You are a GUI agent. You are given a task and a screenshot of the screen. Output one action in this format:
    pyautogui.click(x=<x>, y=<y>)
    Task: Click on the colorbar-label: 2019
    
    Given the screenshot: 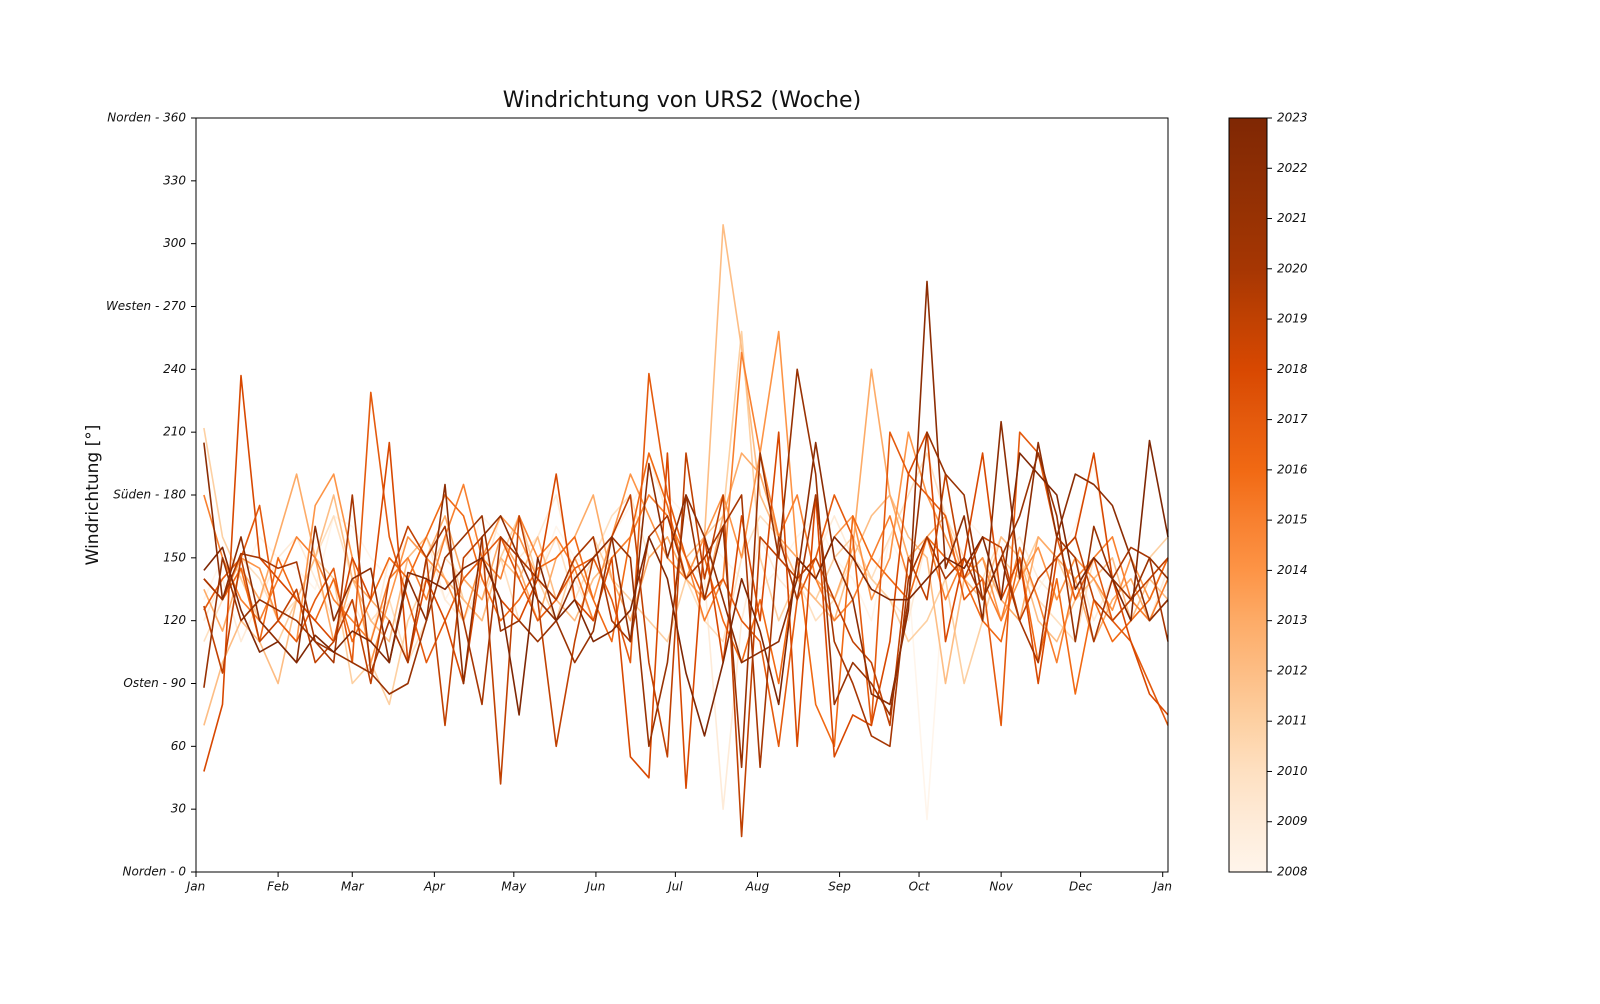 What is the action you would take?
    pyautogui.click(x=1292, y=319)
    